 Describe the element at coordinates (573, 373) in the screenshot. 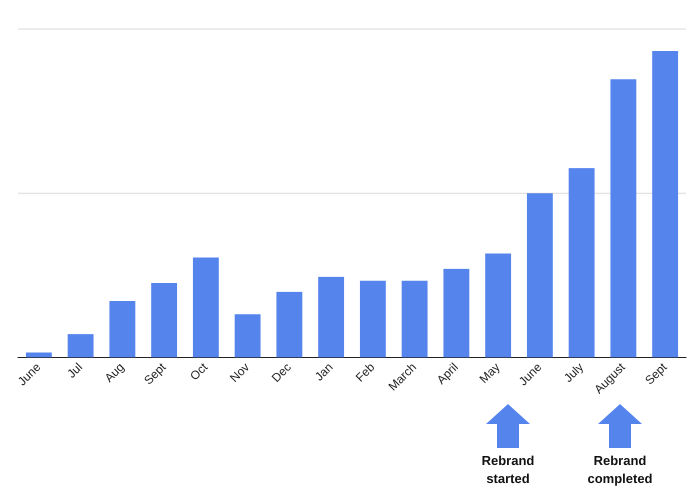

I see `x-tick-label: July` at that location.